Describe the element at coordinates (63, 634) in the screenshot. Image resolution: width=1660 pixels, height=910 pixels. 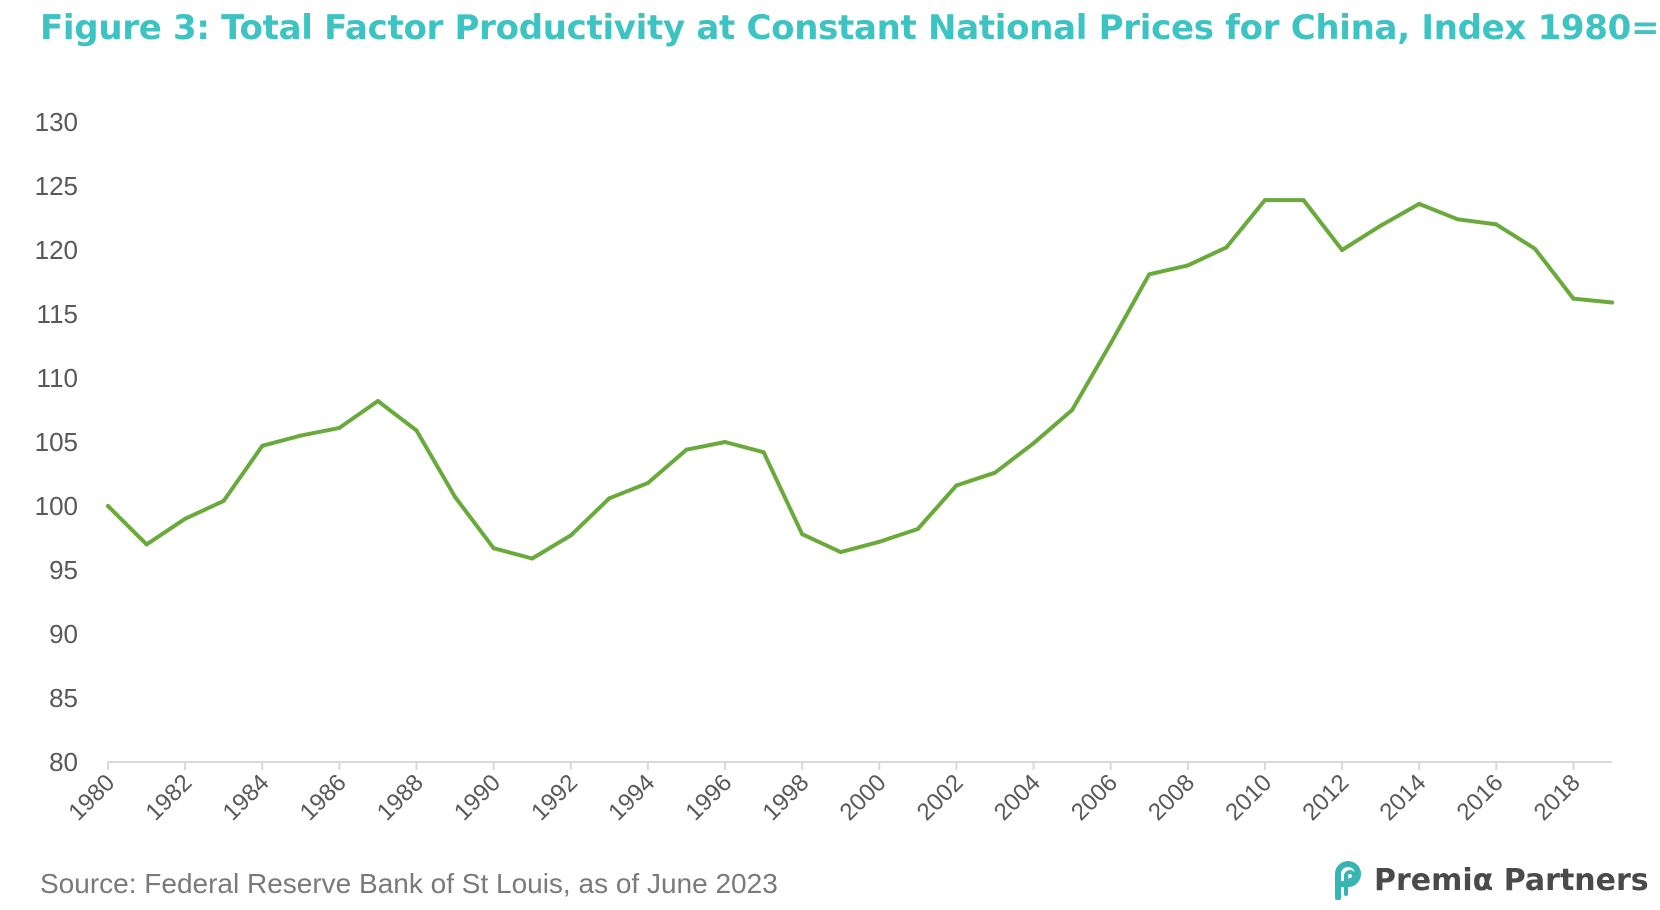
I see `y-tick-label: 90` at that location.